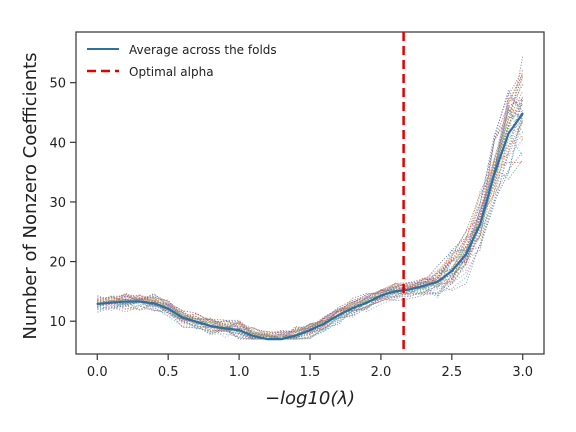 Image resolution: width=576 pixels, height=432 pixels. What do you see at coordinates (239, 372) in the screenshot?
I see `x-tick-label: 1.0` at bounding box center [239, 372].